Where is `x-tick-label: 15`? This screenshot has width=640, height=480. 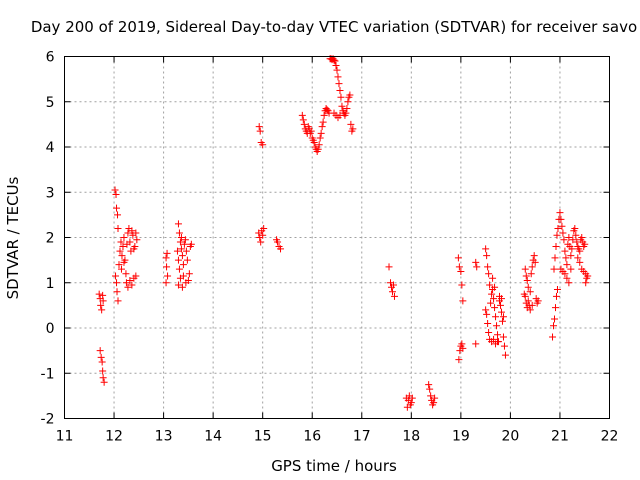 x-tick-label: 15 is located at coordinates (263, 437).